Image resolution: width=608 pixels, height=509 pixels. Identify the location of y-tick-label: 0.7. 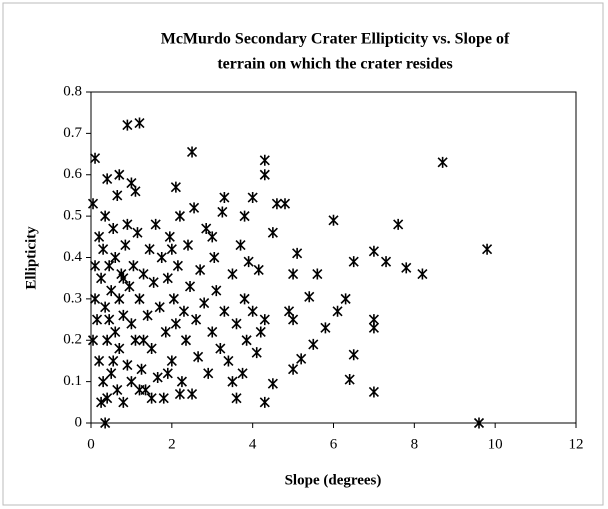
(72, 133).